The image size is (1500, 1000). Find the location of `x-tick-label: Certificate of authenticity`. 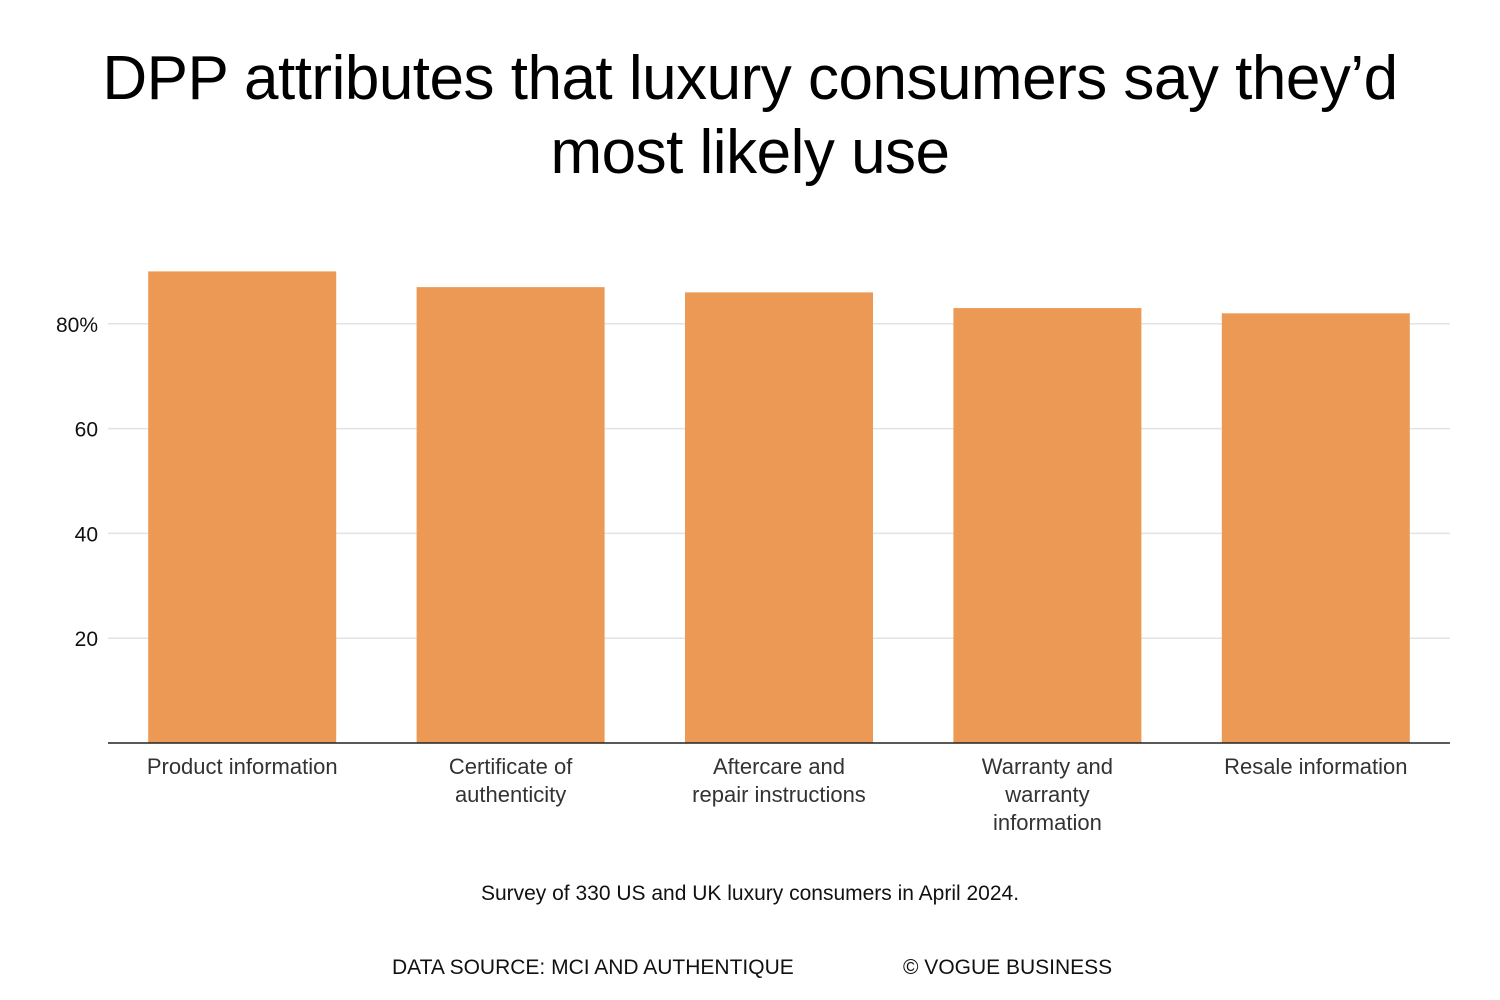

x-tick-label: Certificate of authenticity is located at coordinates (511, 780).